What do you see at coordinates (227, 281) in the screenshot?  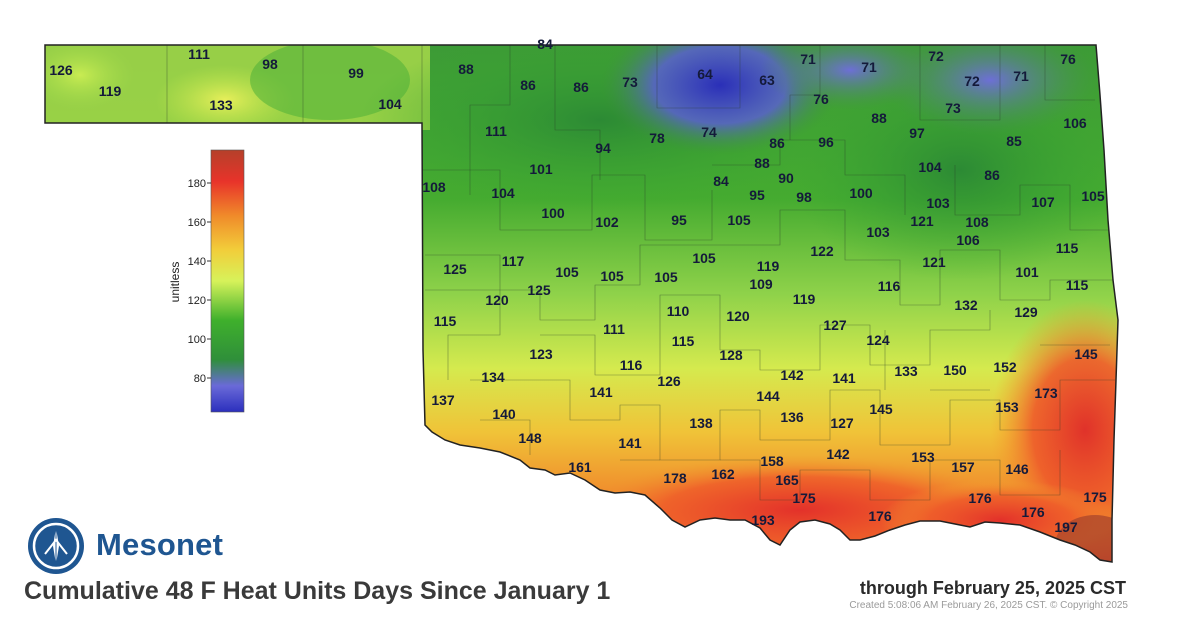 I see `scale-bar` at bounding box center [227, 281].